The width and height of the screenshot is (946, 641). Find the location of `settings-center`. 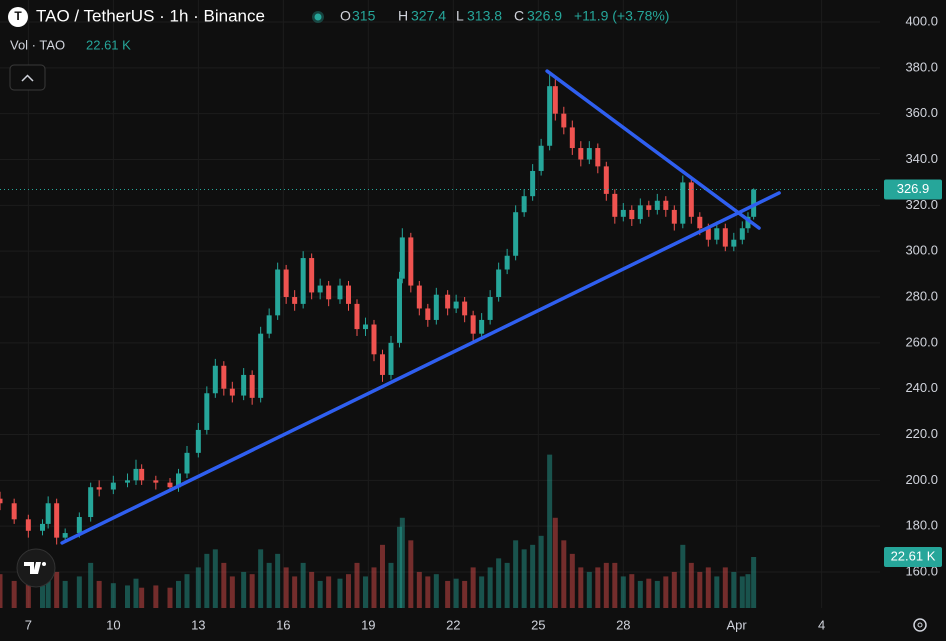

settings-center is located at coordinates (920, 625).